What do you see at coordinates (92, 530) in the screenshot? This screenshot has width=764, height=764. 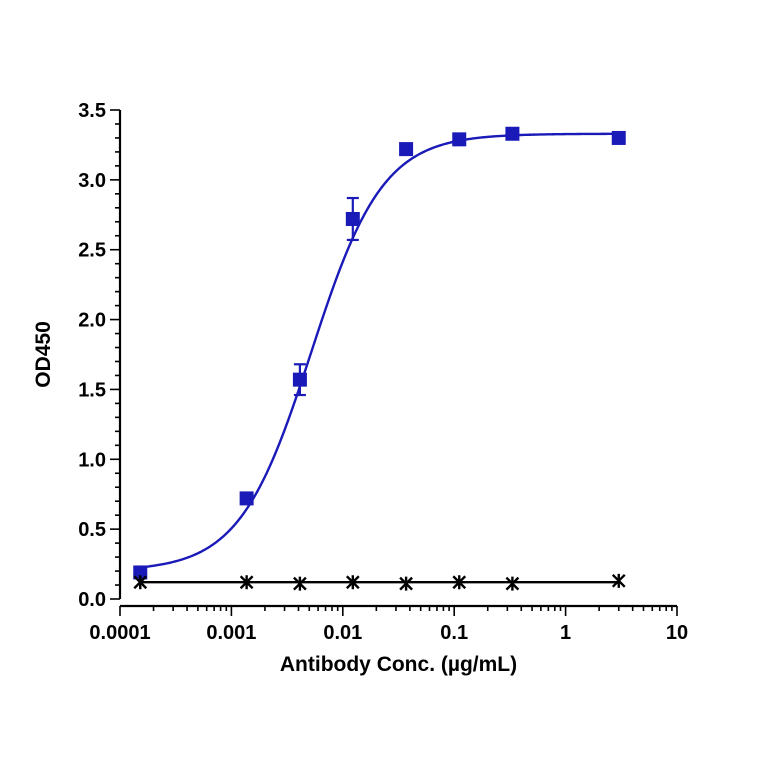 I see `y-tick-label: 0.5` at bounding box center [92, 530].